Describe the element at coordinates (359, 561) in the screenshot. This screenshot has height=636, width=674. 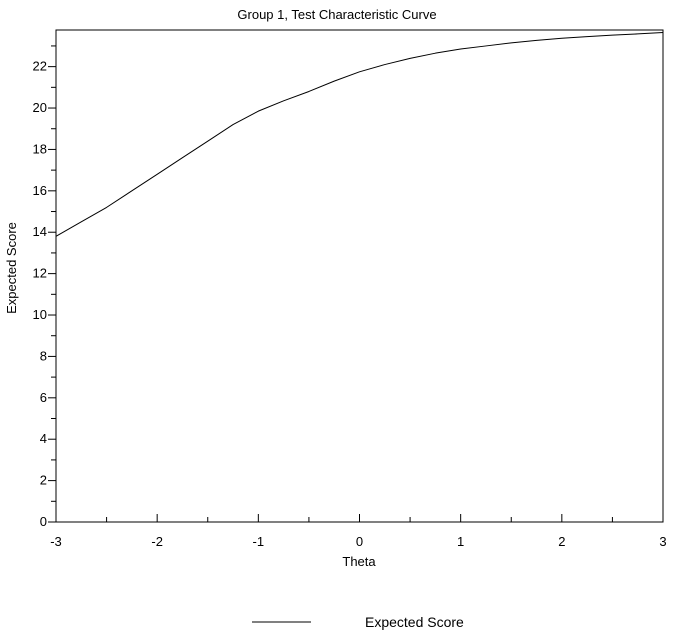
I see `x-axis-label: Theta` at that location.